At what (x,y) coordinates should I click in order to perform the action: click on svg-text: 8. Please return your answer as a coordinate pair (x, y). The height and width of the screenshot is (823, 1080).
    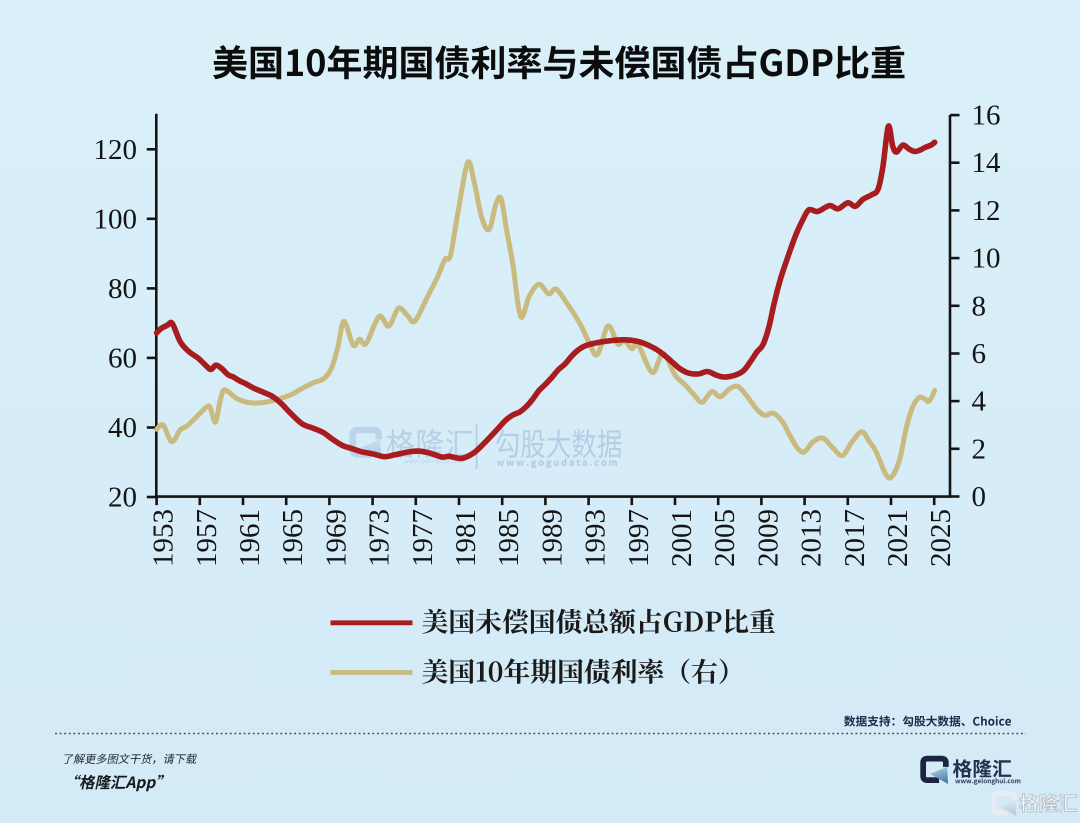
    Looking at the image, I should click on (979, 306).